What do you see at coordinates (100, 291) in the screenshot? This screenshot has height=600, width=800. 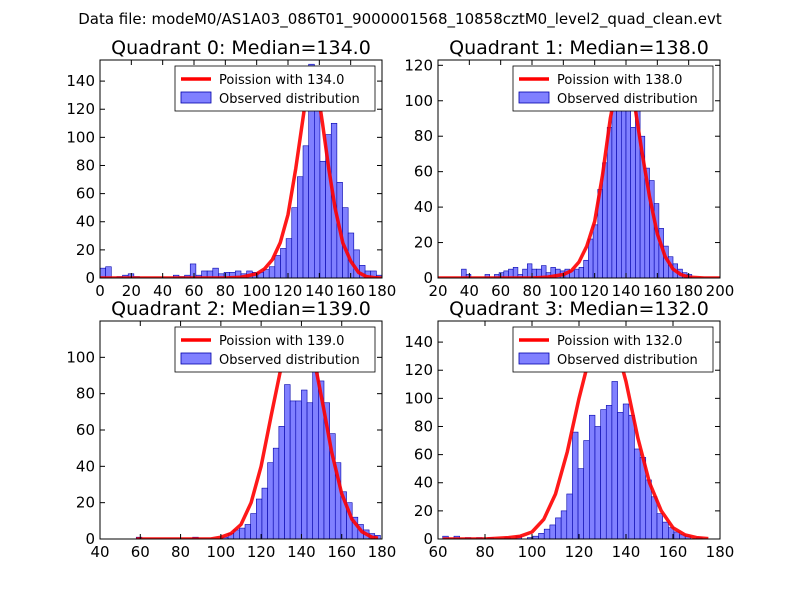 I see `x-tick-label: 0` at bounding box center [100, 291].